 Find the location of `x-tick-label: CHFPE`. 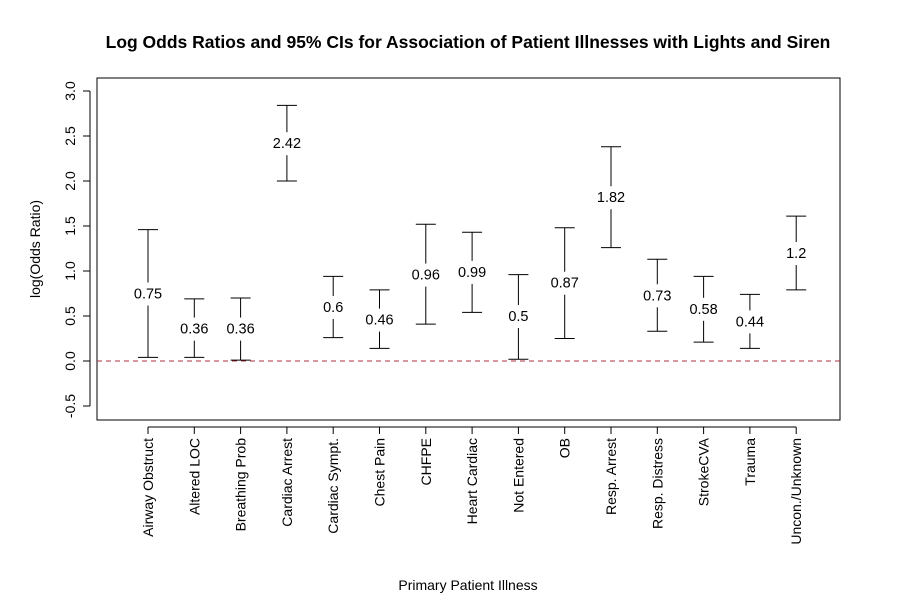

x-tick-label: CHFPE is located at coordinates (426, 461).